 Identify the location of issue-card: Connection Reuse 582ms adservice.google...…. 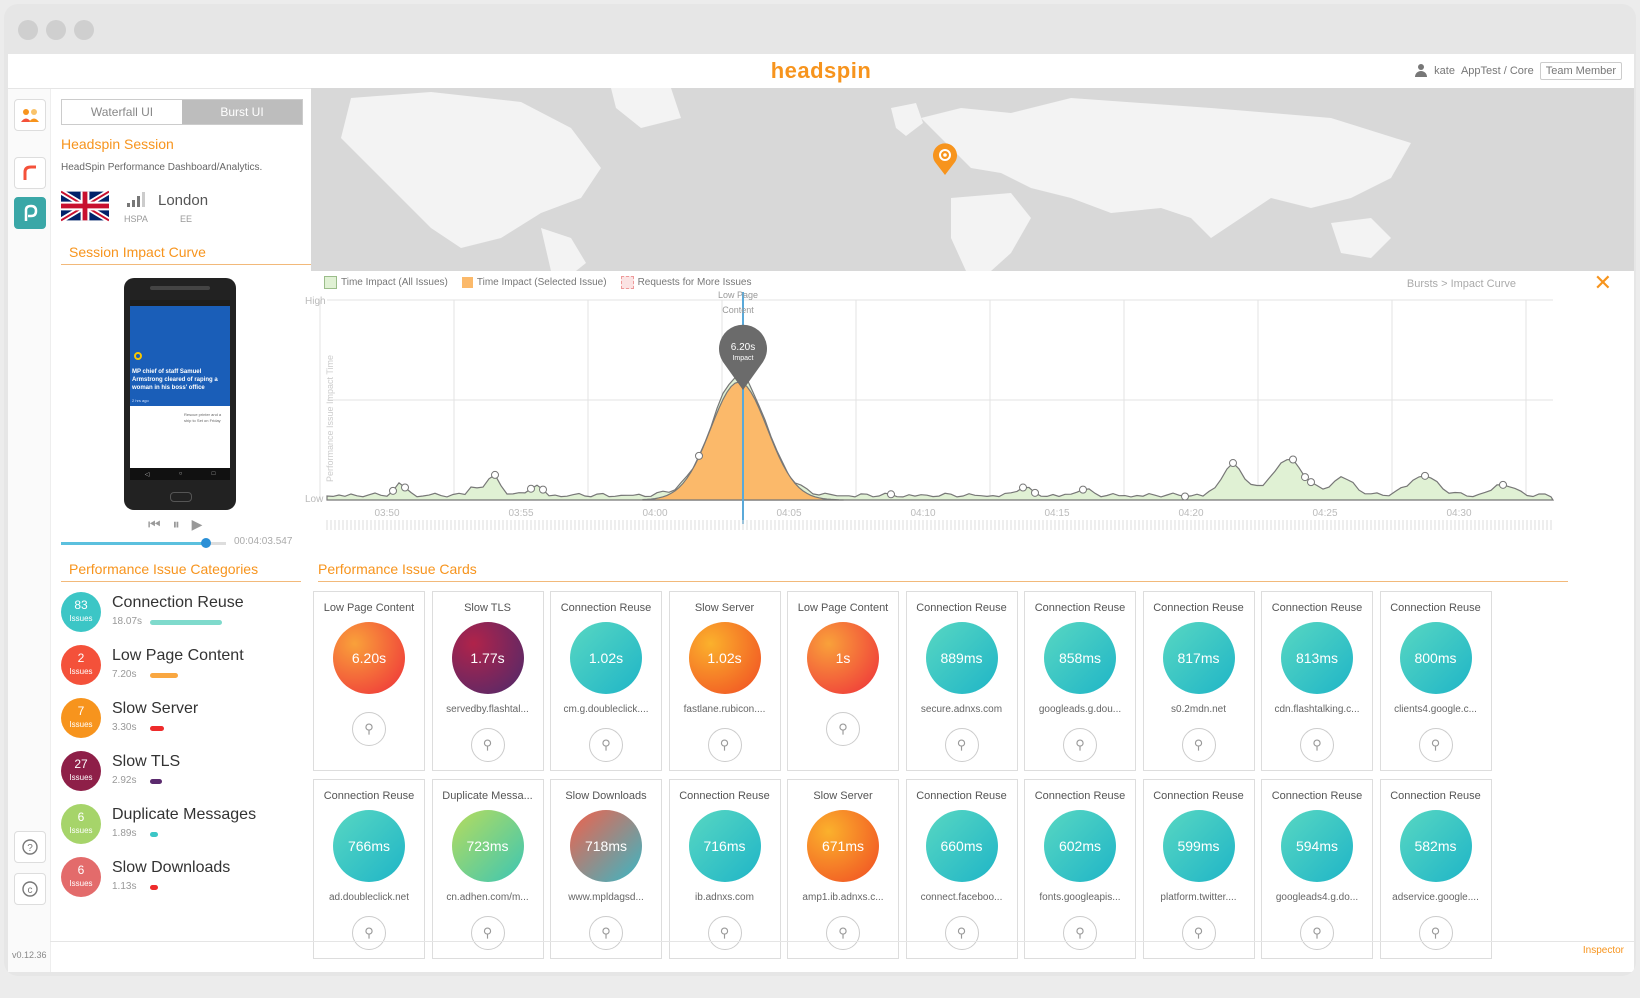
(1435, 869).